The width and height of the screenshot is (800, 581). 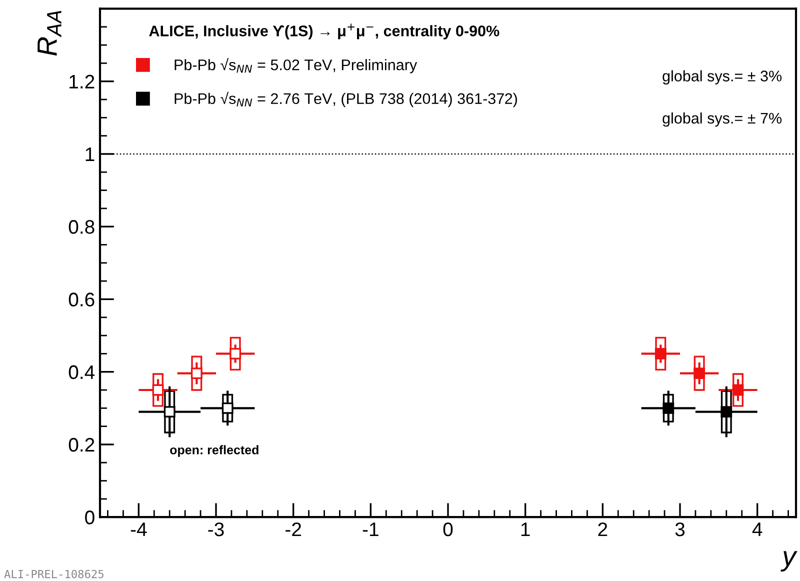 I want to click on y-tick-label: 0.4, so click(x=81, y=372).